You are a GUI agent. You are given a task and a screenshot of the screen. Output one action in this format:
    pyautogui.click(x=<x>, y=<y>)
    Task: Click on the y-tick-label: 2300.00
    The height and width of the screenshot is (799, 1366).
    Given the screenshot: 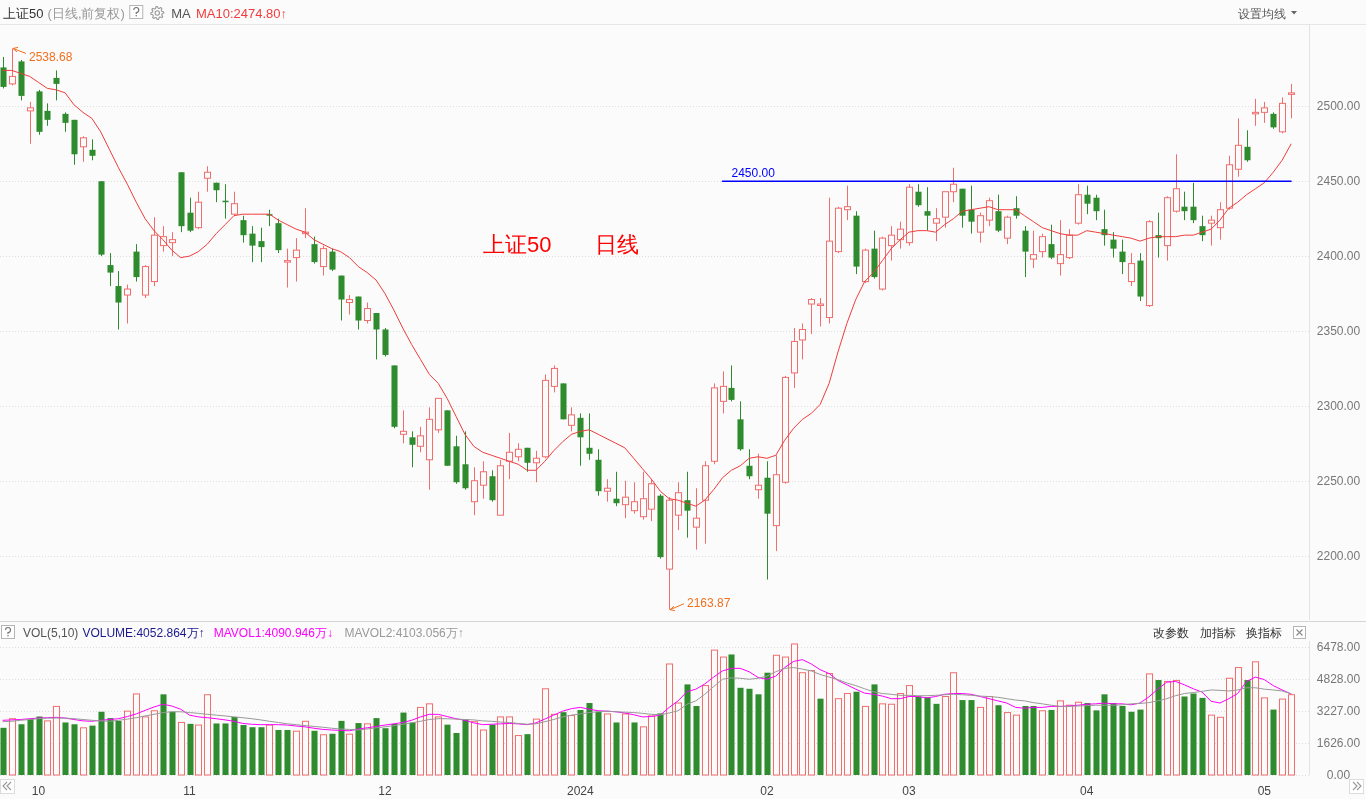 What is the action you would take?
    pyautogui.click(x=1338, y=405)
    